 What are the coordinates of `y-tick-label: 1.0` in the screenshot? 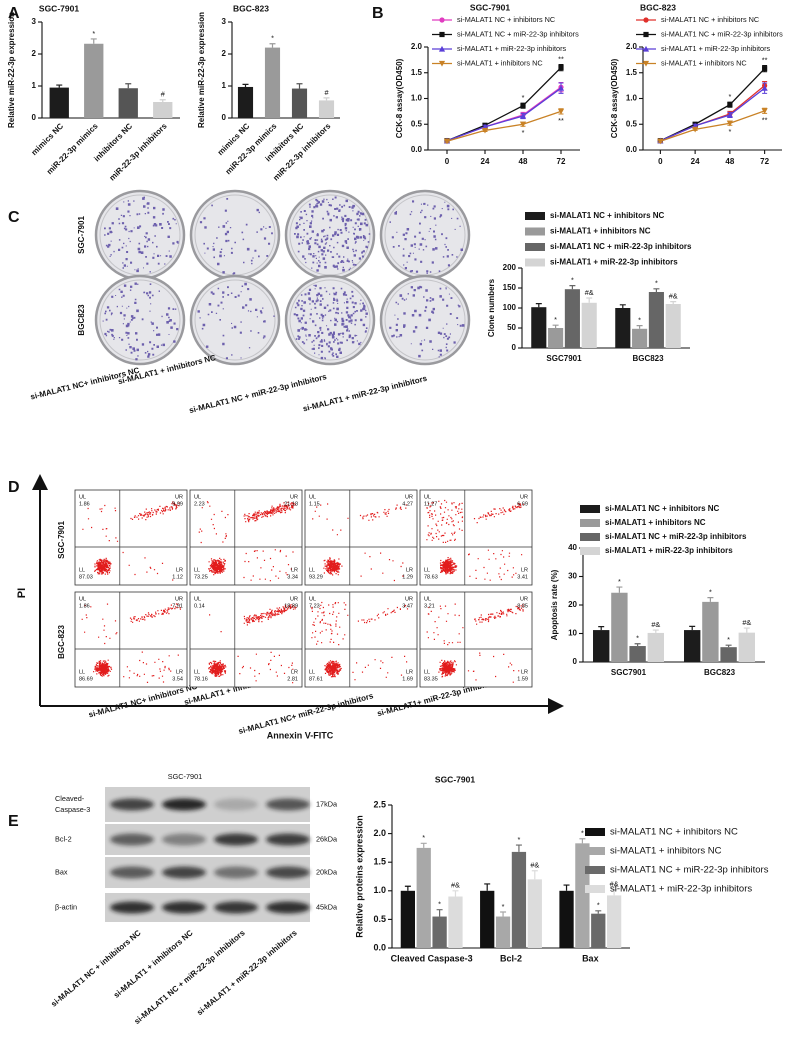 It's located at (417, 98).